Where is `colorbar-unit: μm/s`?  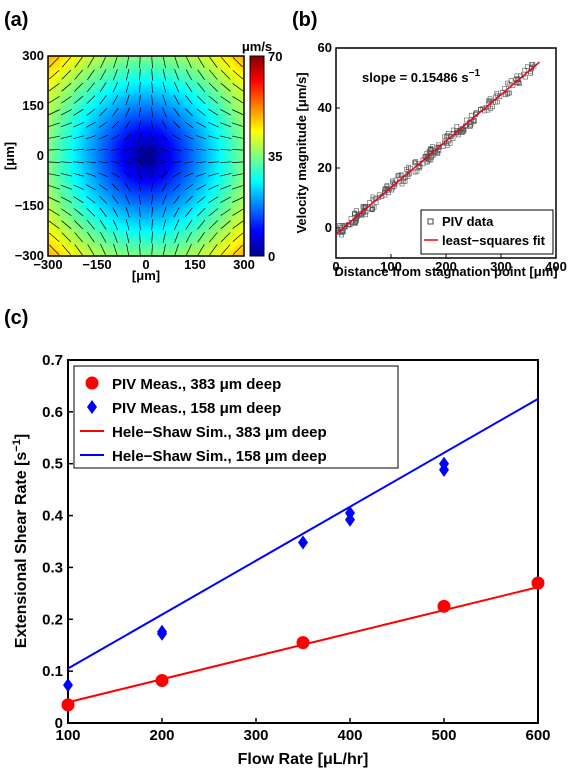
colorbar-unit: μm/s is located at coordinates (257, 46).